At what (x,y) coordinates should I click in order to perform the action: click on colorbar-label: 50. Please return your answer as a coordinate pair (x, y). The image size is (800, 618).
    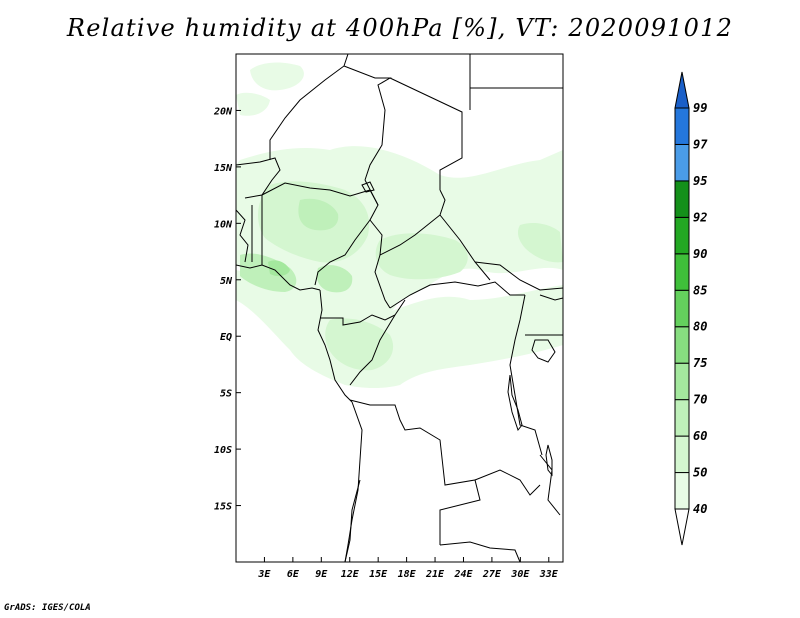
    Looking at the image, I should click on (700, 473).